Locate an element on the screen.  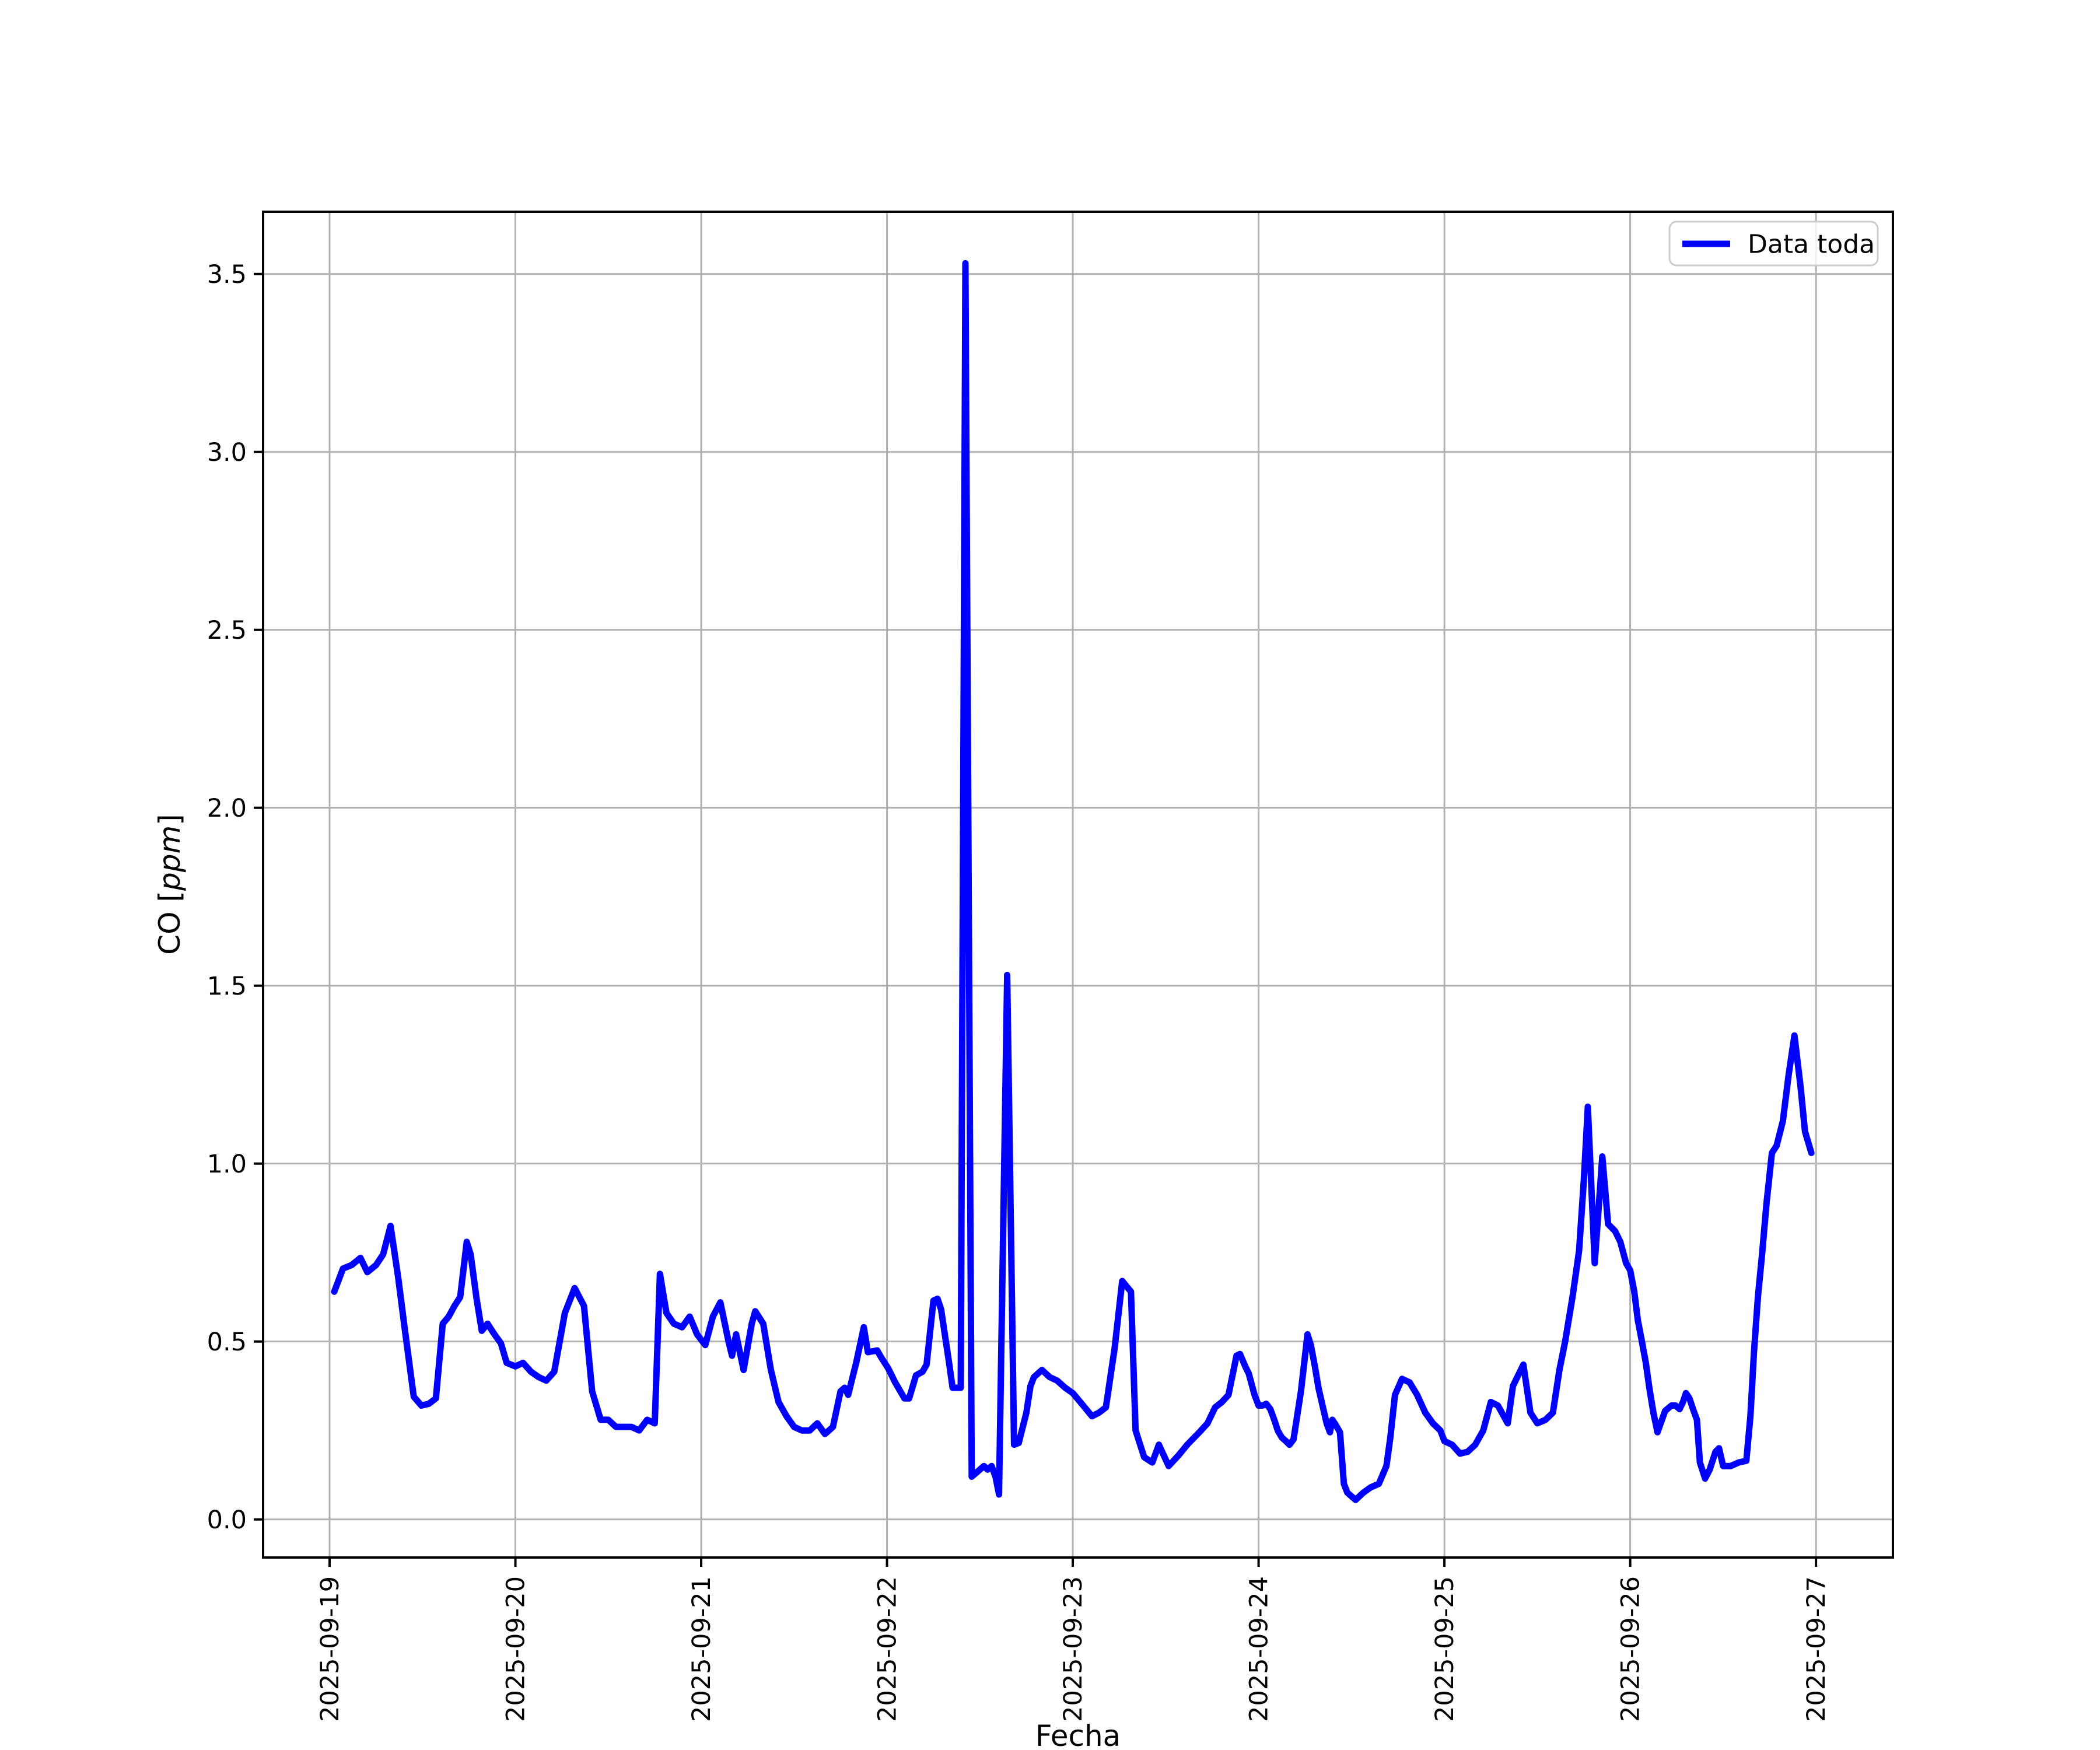
y-tick-label: 1.0 is located at coordinates (227, 1164).